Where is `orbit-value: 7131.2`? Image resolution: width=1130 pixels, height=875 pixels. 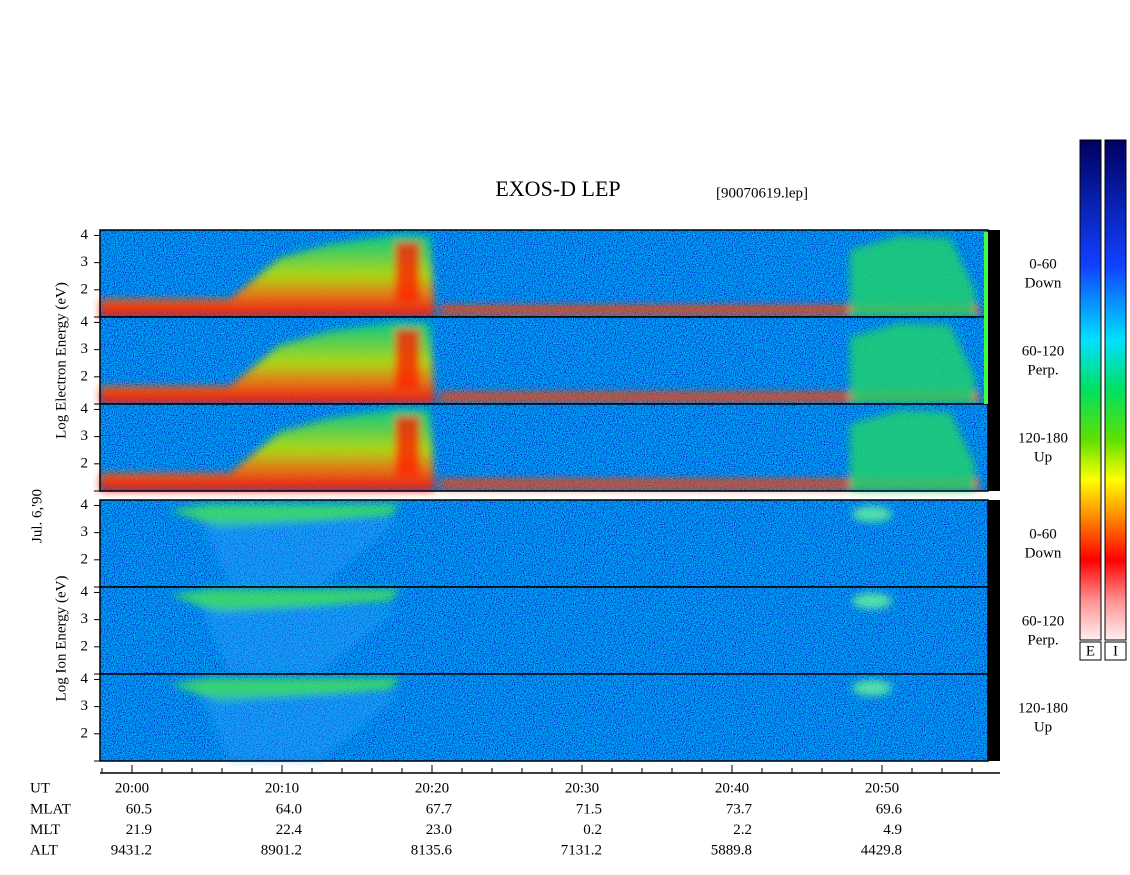 orbit-value: 7131.2 is located at coordinates (581, 850).